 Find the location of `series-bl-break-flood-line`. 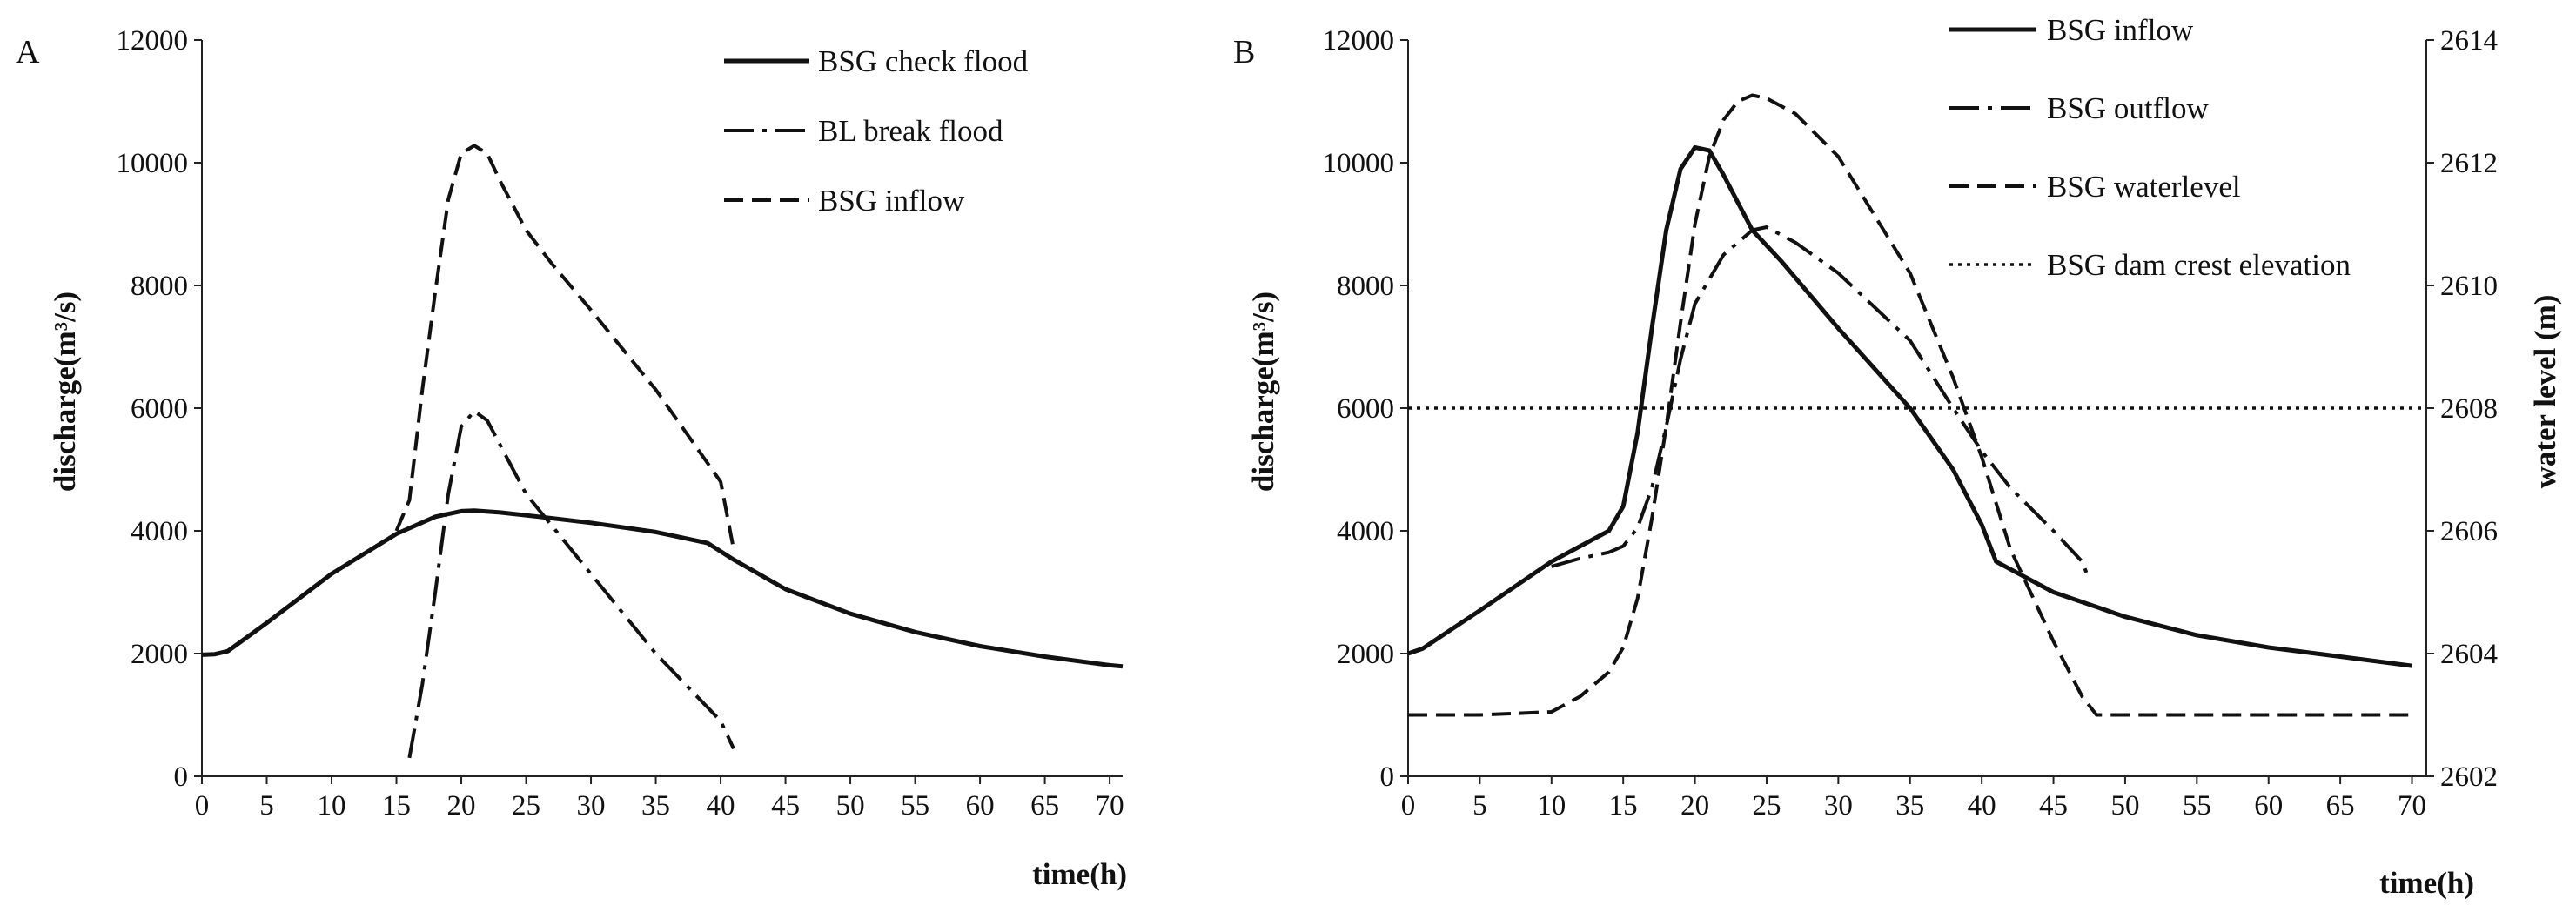

series-bl-break-flood-line is located at coordinates (571, 584).